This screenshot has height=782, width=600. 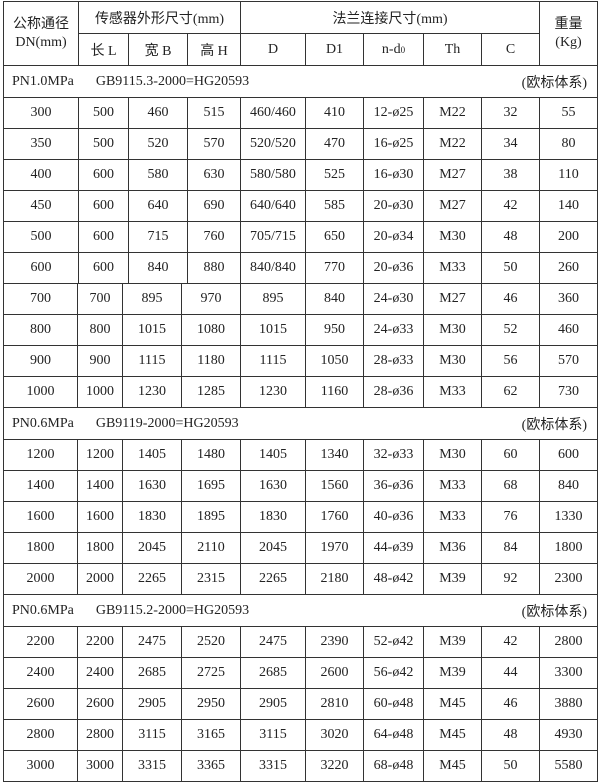 I want to click on pressure-rating: PN1.0MPa, so click(x=43, y=81).